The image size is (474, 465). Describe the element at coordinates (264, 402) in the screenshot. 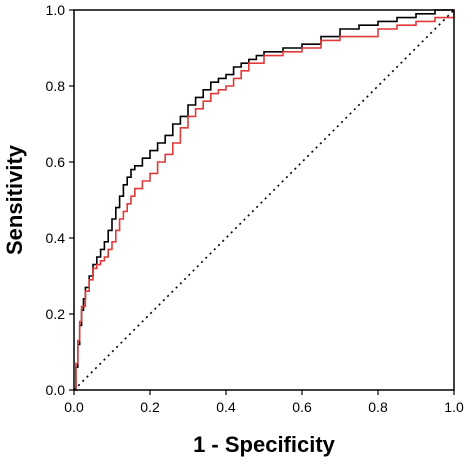

I see `x-axis-ticks: 0.0 0.2 0.4 0.6 0.8 1.0` at that location.